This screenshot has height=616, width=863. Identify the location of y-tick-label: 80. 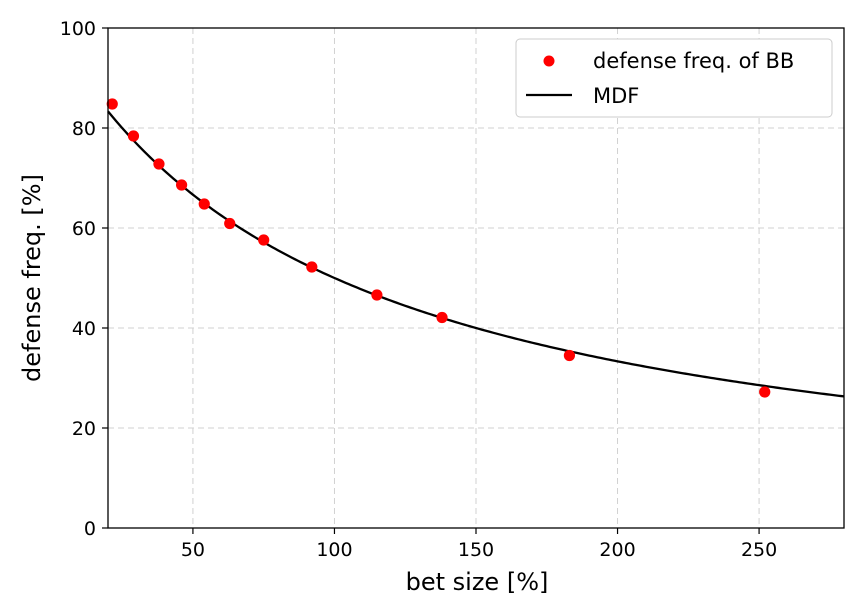
(84, 129).